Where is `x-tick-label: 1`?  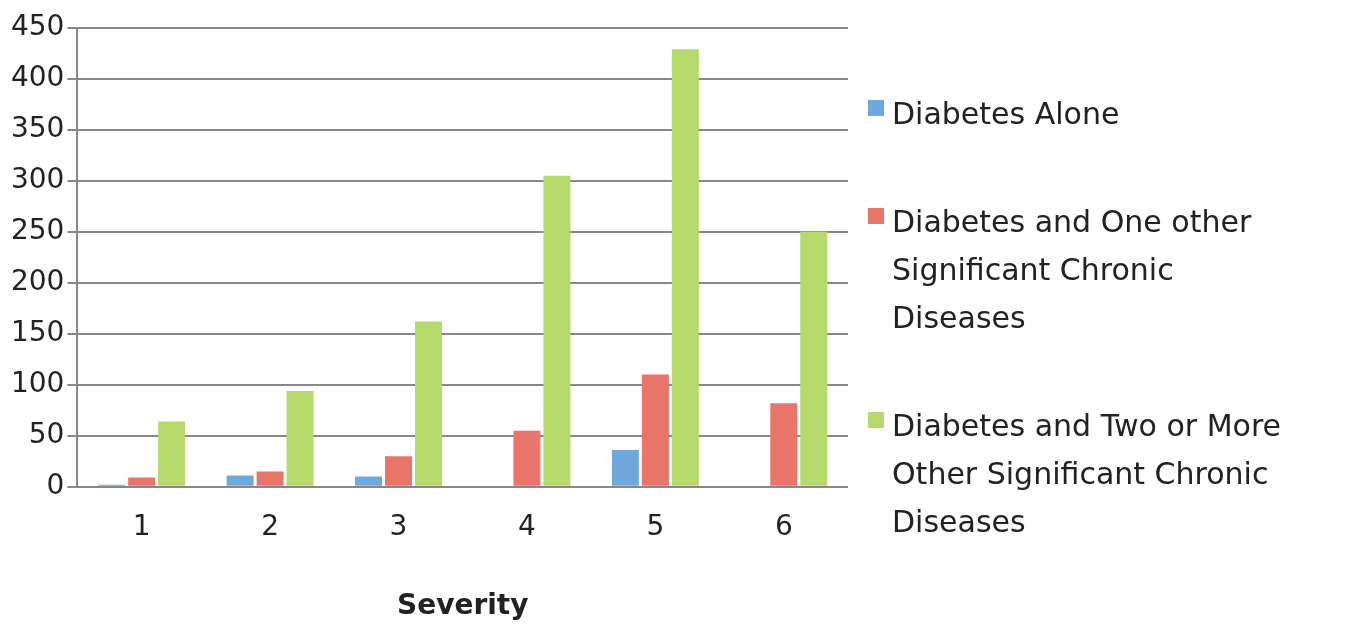 x-tick-label: 1 is located at coordinates (141, 525).